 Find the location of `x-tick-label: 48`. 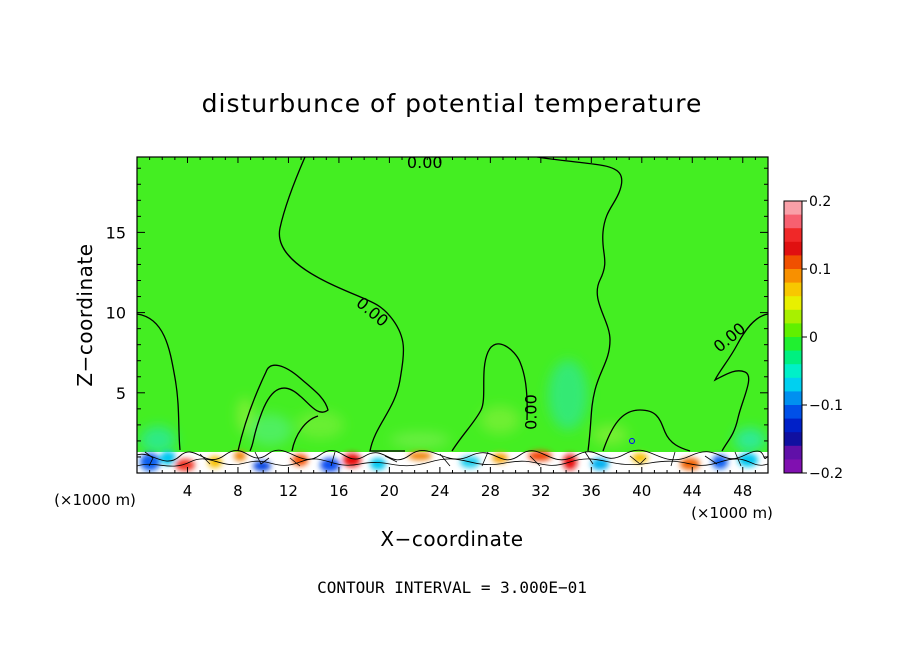

x-tick-label: 48 is located at coordinates (742, 491).